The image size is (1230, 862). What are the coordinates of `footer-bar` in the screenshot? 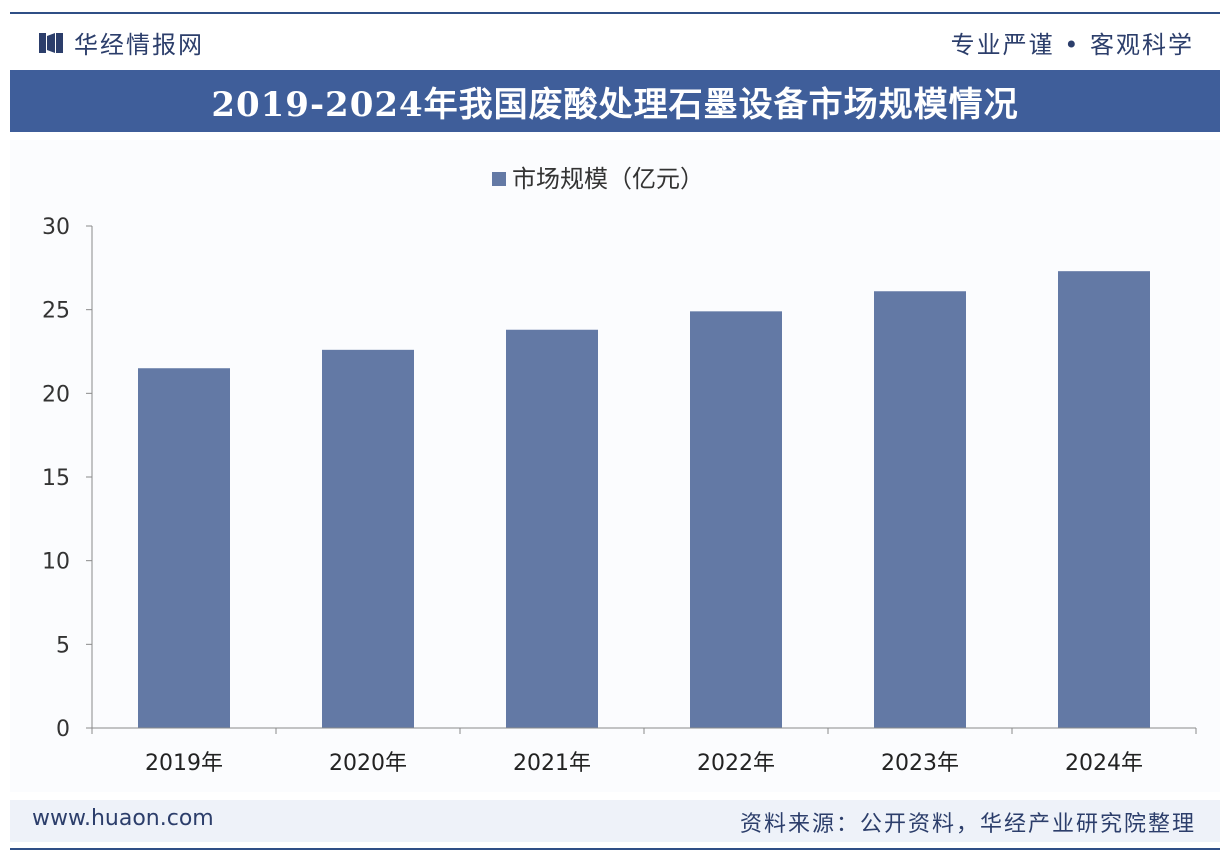 It's located at (615, 821).